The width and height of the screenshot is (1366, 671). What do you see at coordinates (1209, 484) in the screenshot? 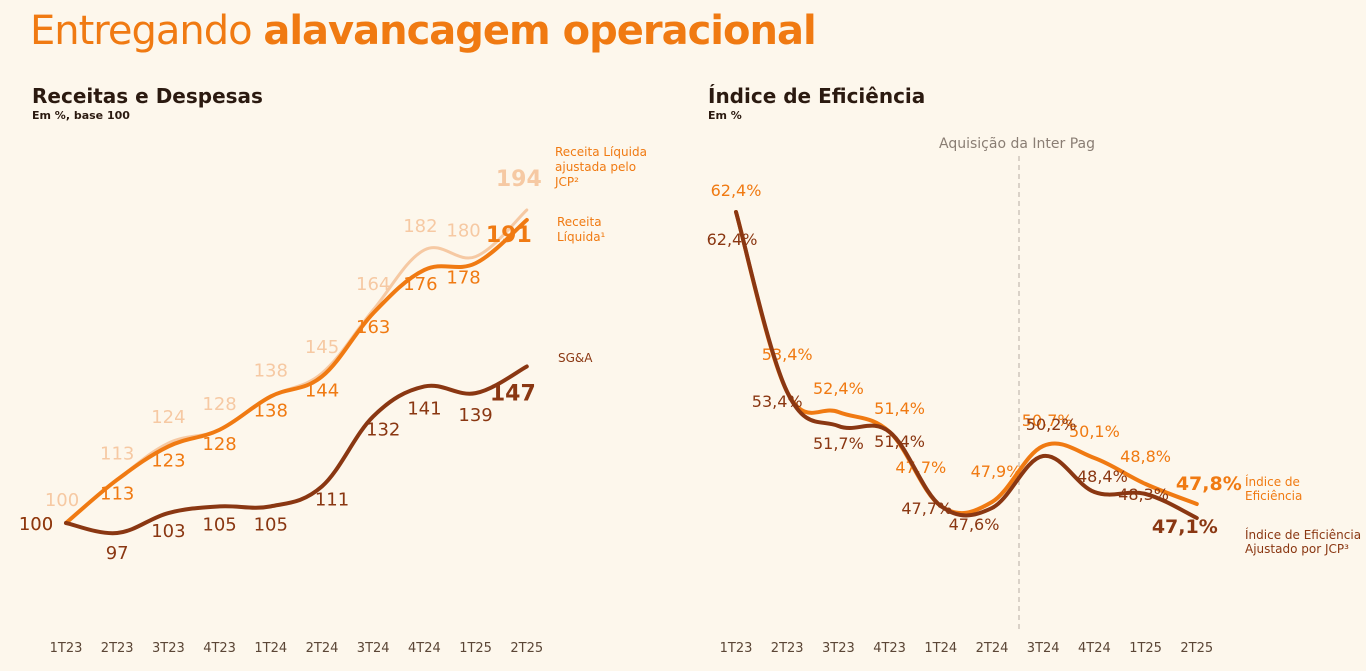
I see `data-label: 47,8%` at bounding box center [1209, 484].